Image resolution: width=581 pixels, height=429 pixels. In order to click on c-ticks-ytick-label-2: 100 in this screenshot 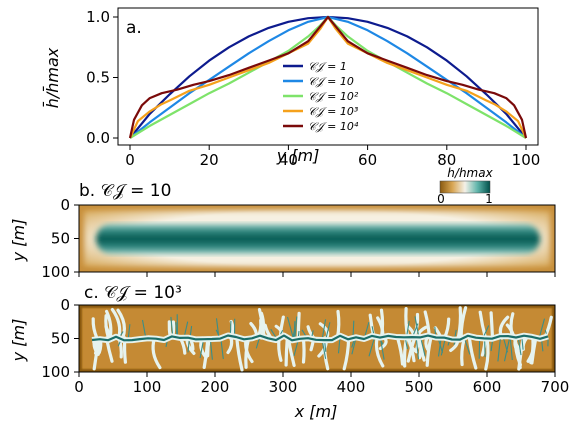, I will do `click(55, 372)`.